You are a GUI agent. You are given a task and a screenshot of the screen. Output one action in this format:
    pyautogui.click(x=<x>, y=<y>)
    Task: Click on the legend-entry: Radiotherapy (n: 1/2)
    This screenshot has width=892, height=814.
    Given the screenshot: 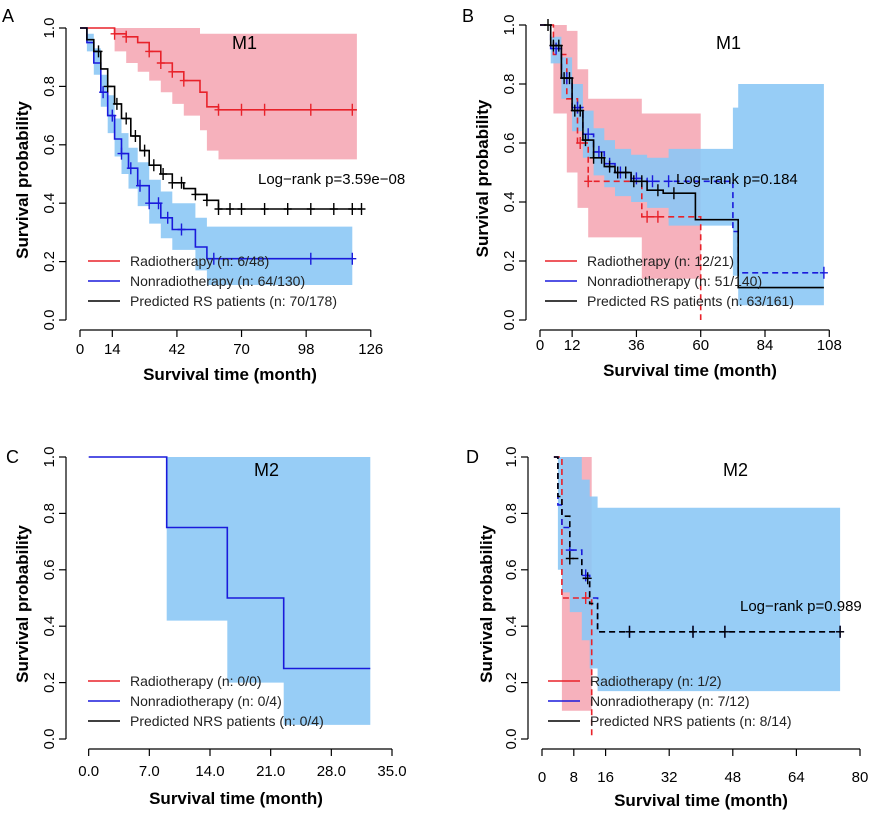 What is the action you would take?
    pyautogui.click(x=656, y=681)
    